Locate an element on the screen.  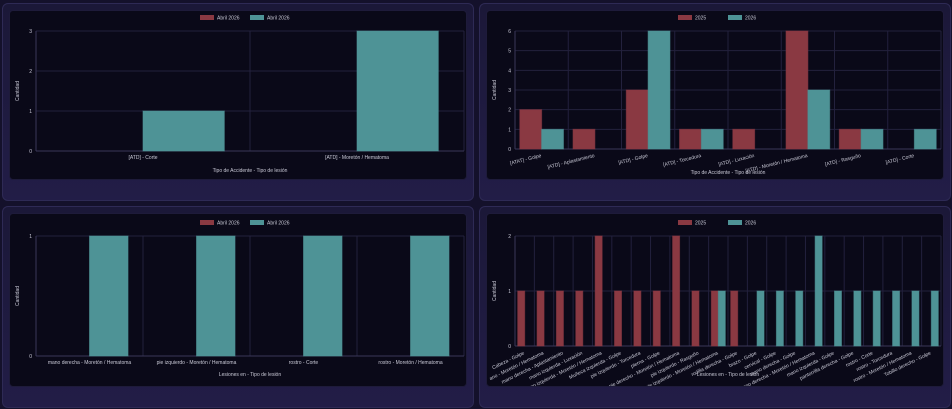
x-tick-label: [ATD] - Rasguño is located at coordinates (842, 160).